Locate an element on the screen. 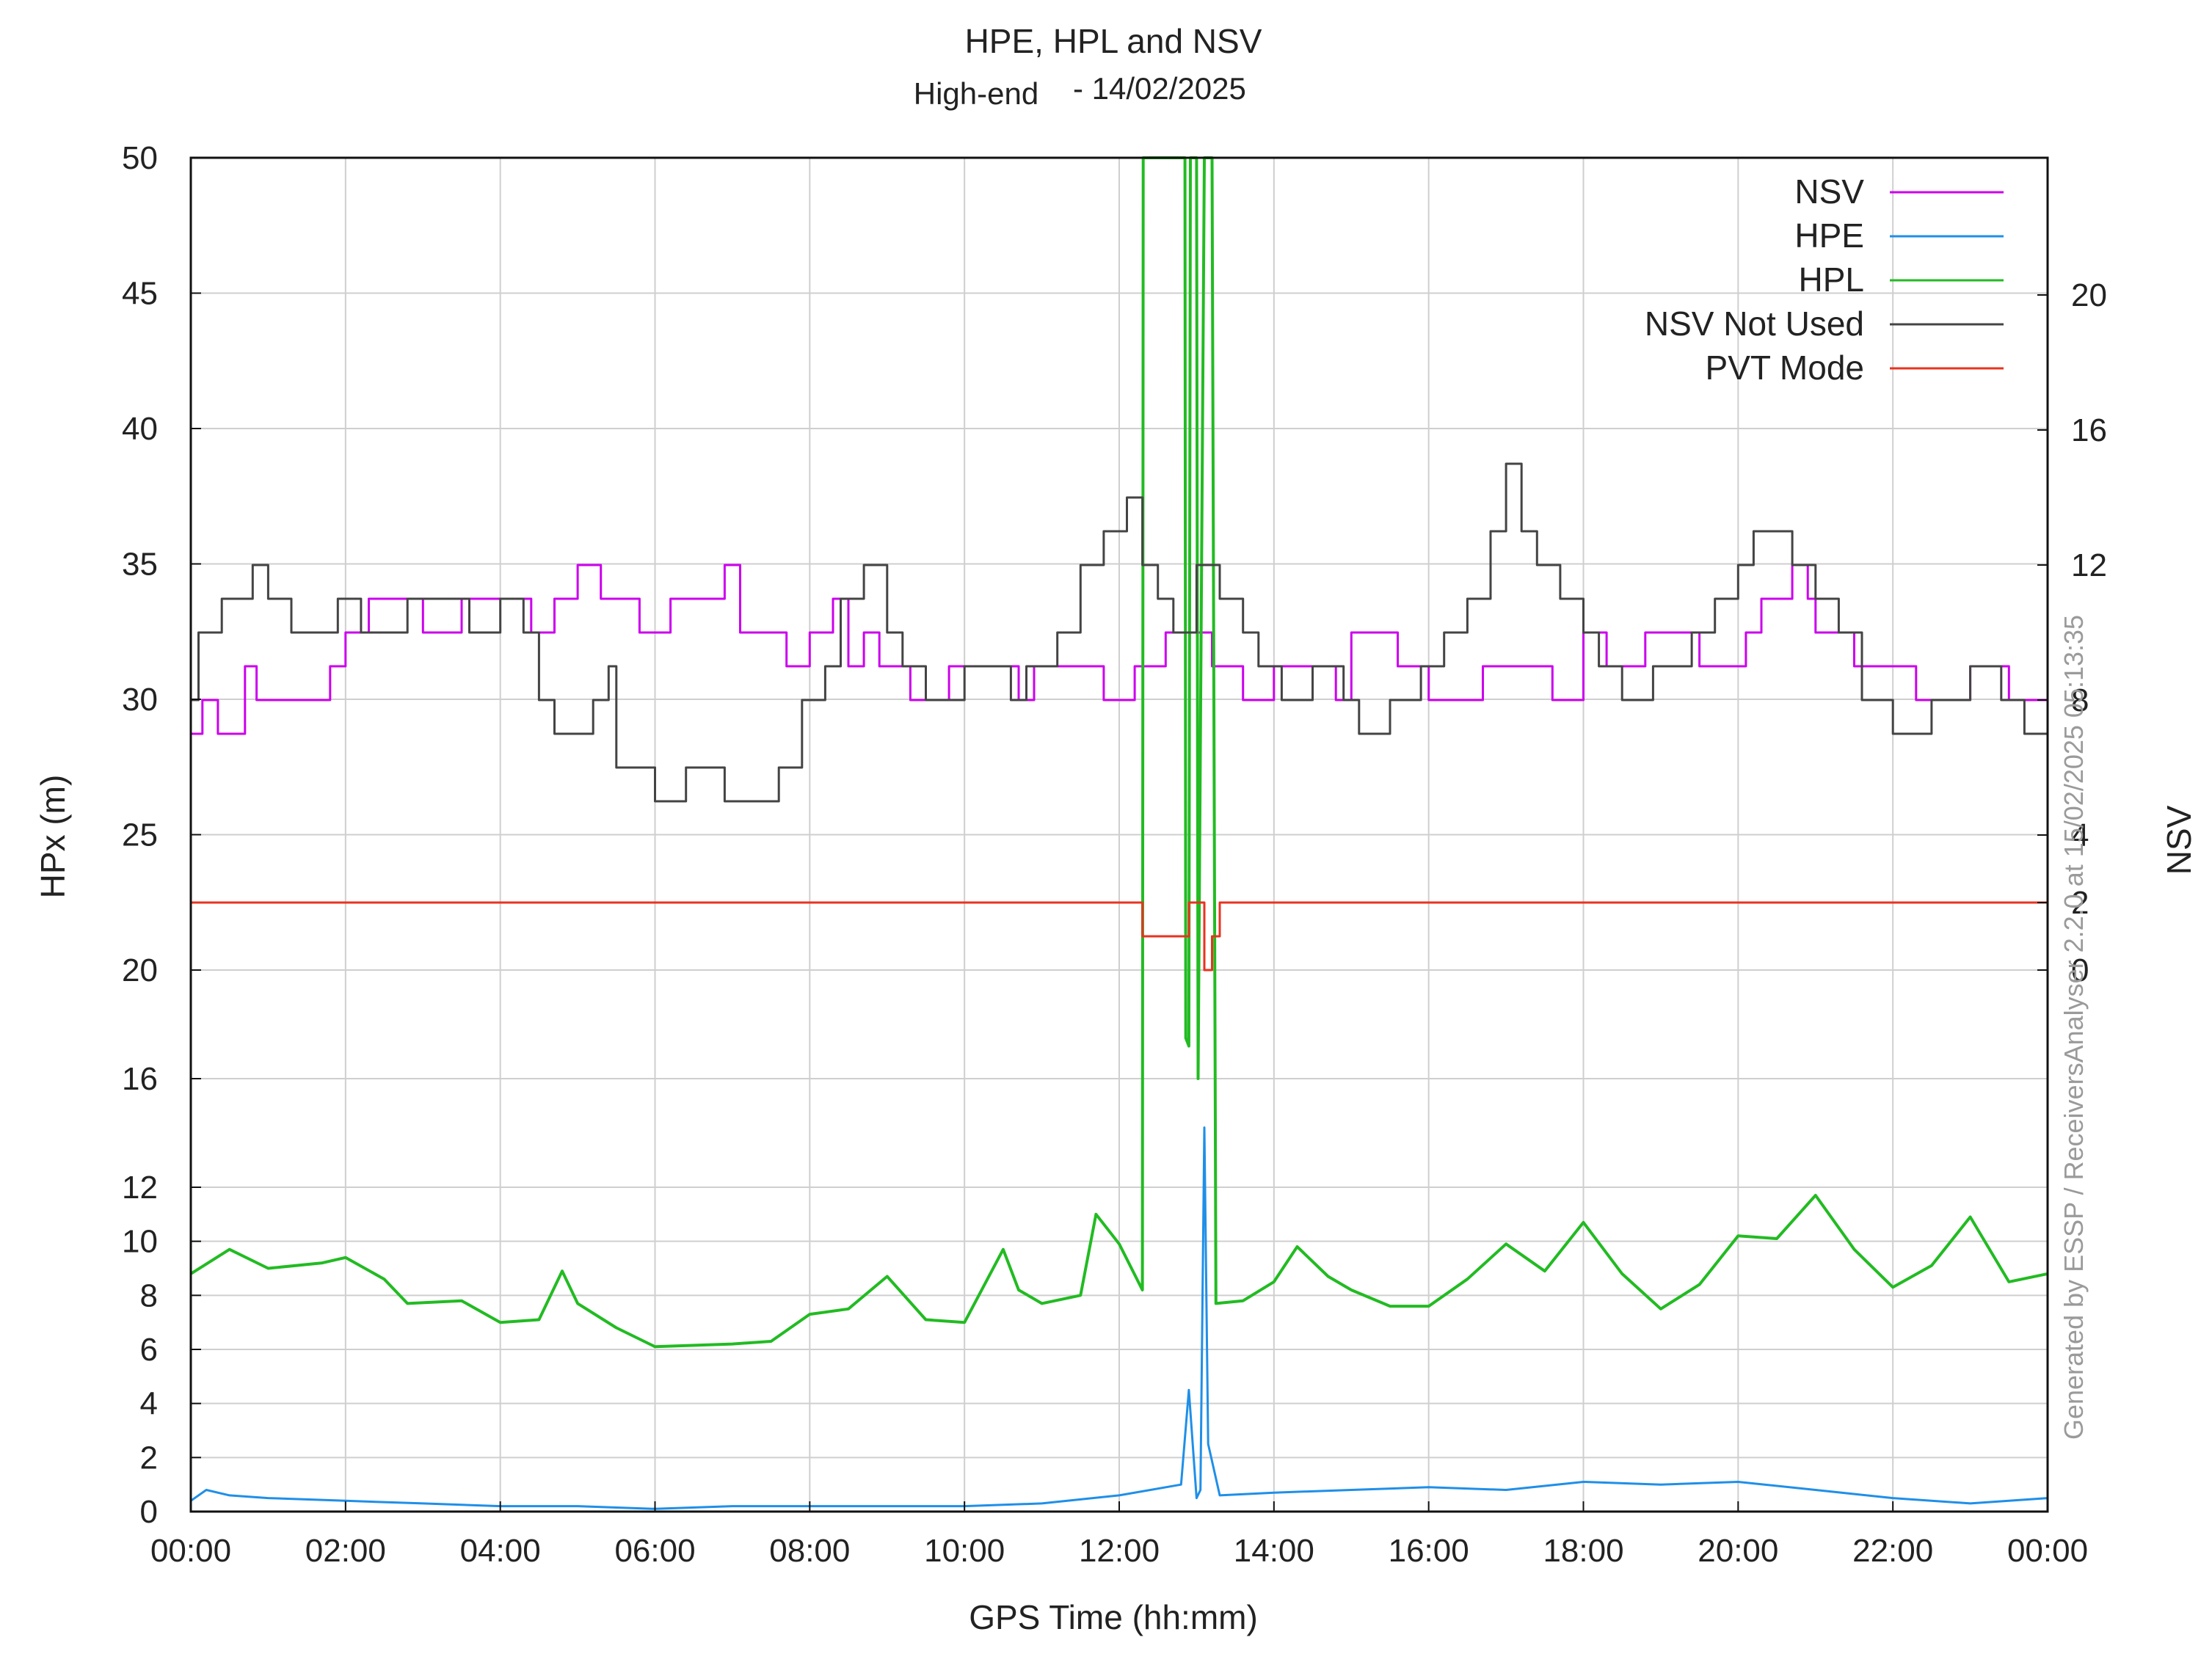  y-tick-label: 8 is located at coordinates (149, 1296).